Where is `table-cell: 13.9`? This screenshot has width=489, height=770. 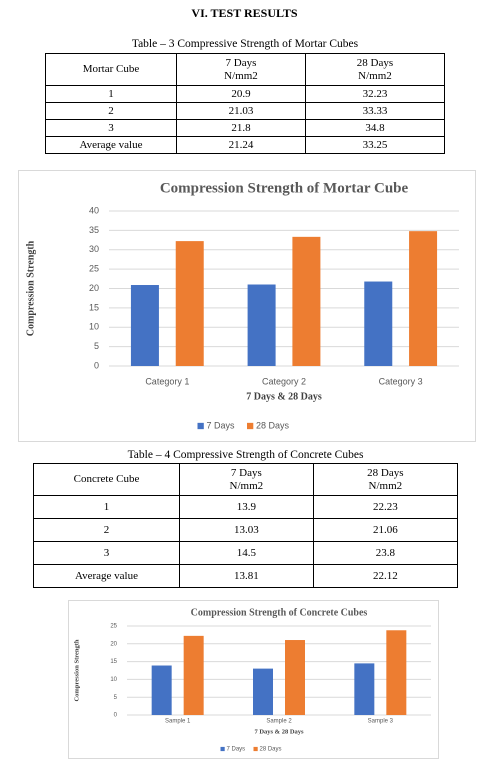 table-cell: 13.9 is located at coordinates (246, 507).